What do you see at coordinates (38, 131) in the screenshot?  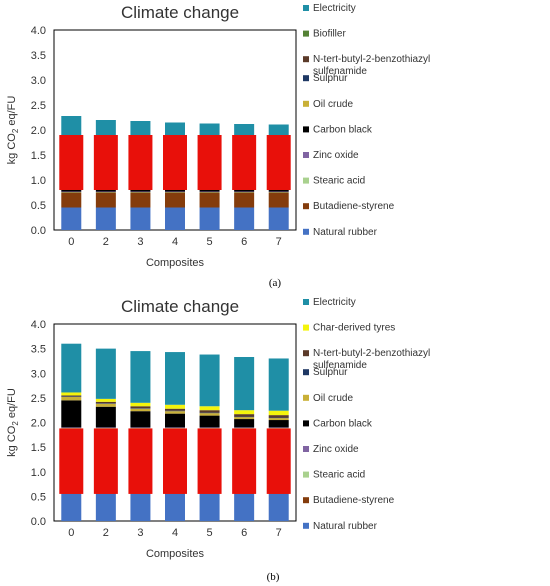 I see `y-tick-label: 2.0` at bounding box center [38, 131].